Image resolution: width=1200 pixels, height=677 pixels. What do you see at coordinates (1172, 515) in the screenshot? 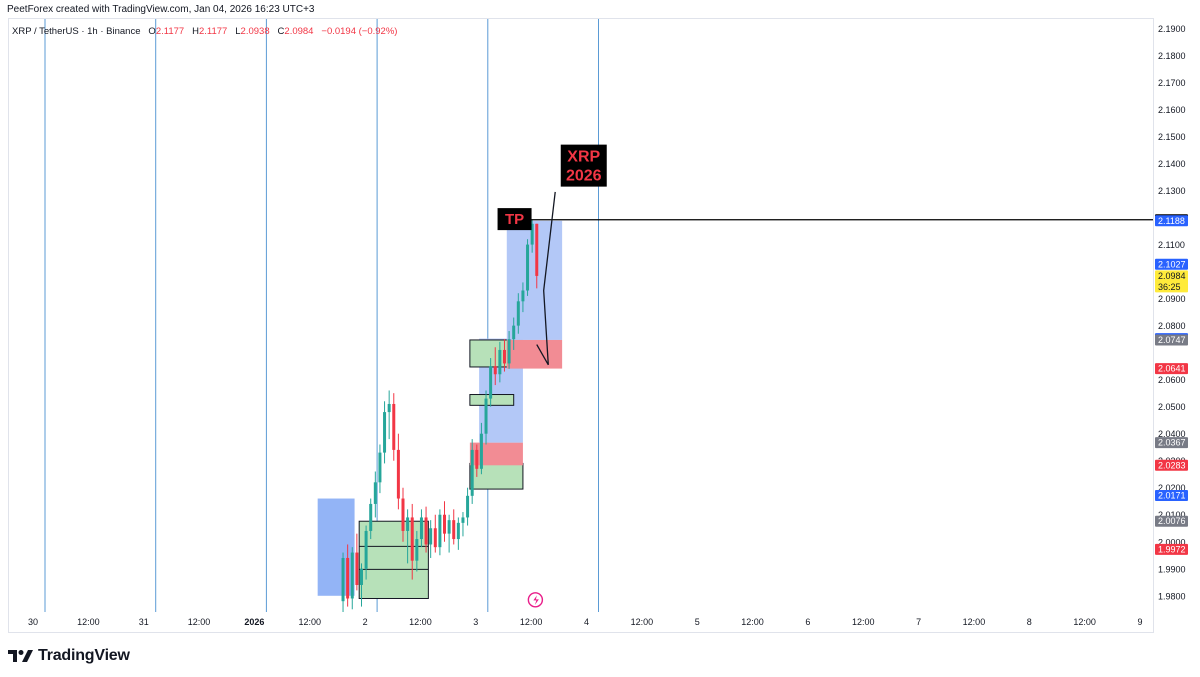
I see `y-tick-label: 2.0100` at bounding box center [1172, 515].